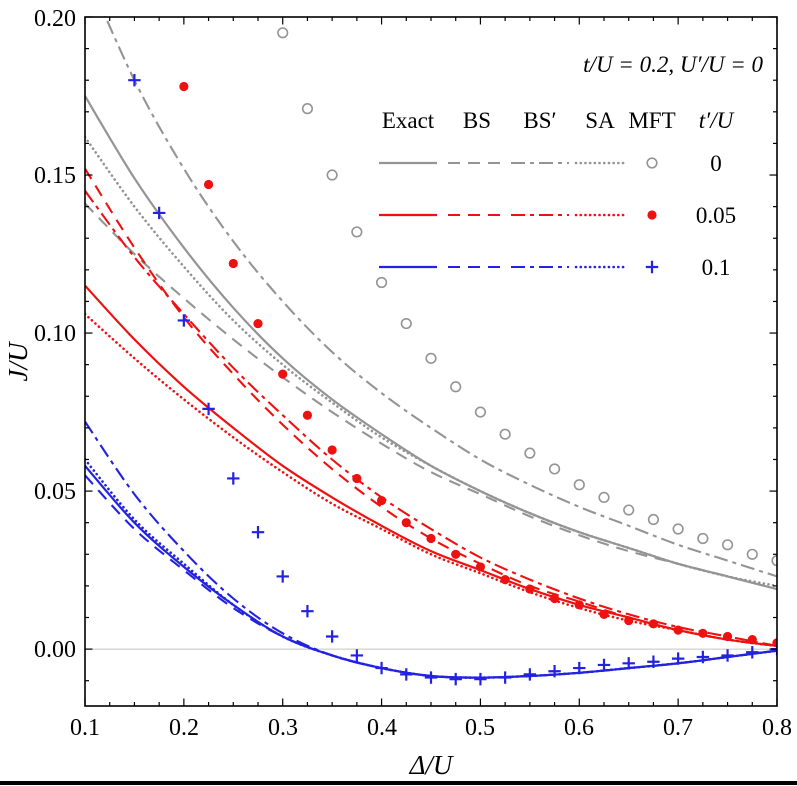 The width and height of the screenshot is (797, 786). What do you see at coordinates (600, 120) in the screenshot?
I see `legend-header-sa: SA` at bounding box center [600, 120].